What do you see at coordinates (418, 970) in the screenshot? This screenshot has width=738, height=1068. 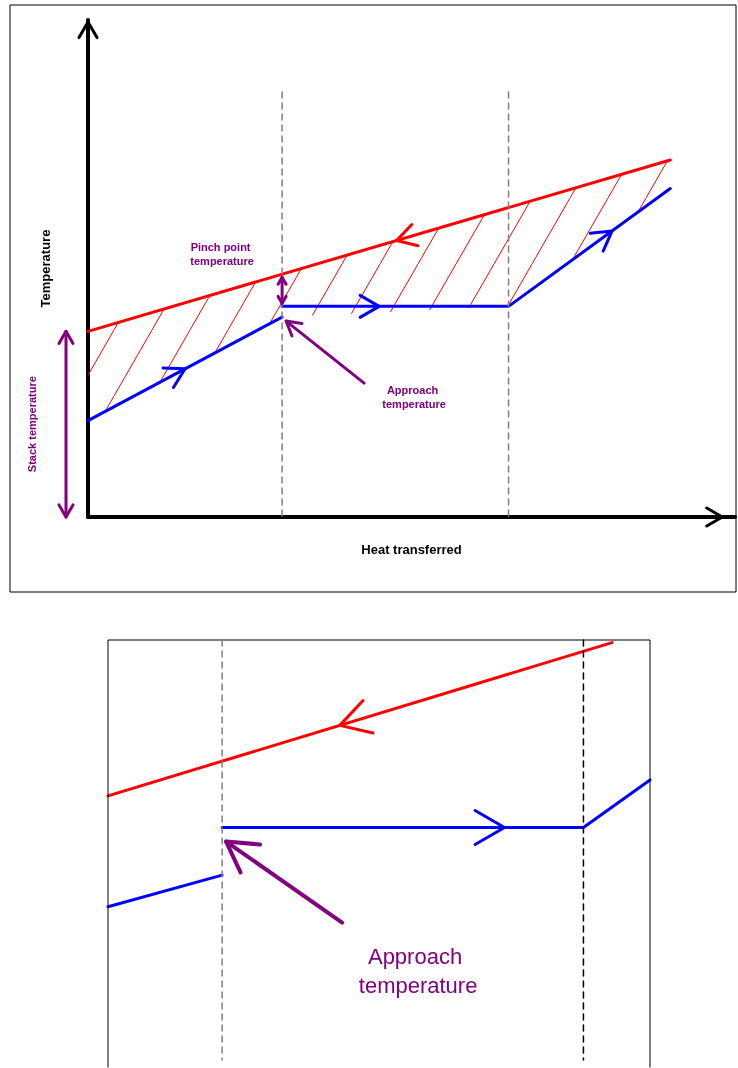 I see `text: Approach temperature` at bounding box center [418, 970].